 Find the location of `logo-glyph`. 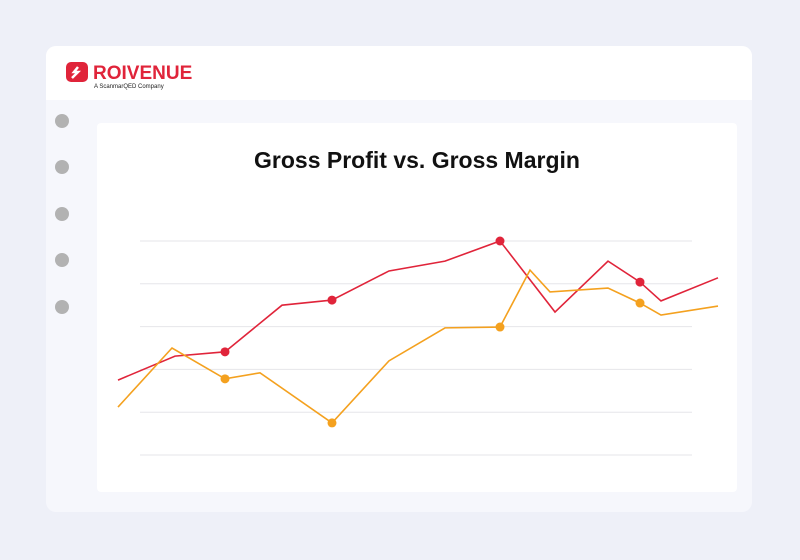

logo-glyph is located at coordinates (76, 72).